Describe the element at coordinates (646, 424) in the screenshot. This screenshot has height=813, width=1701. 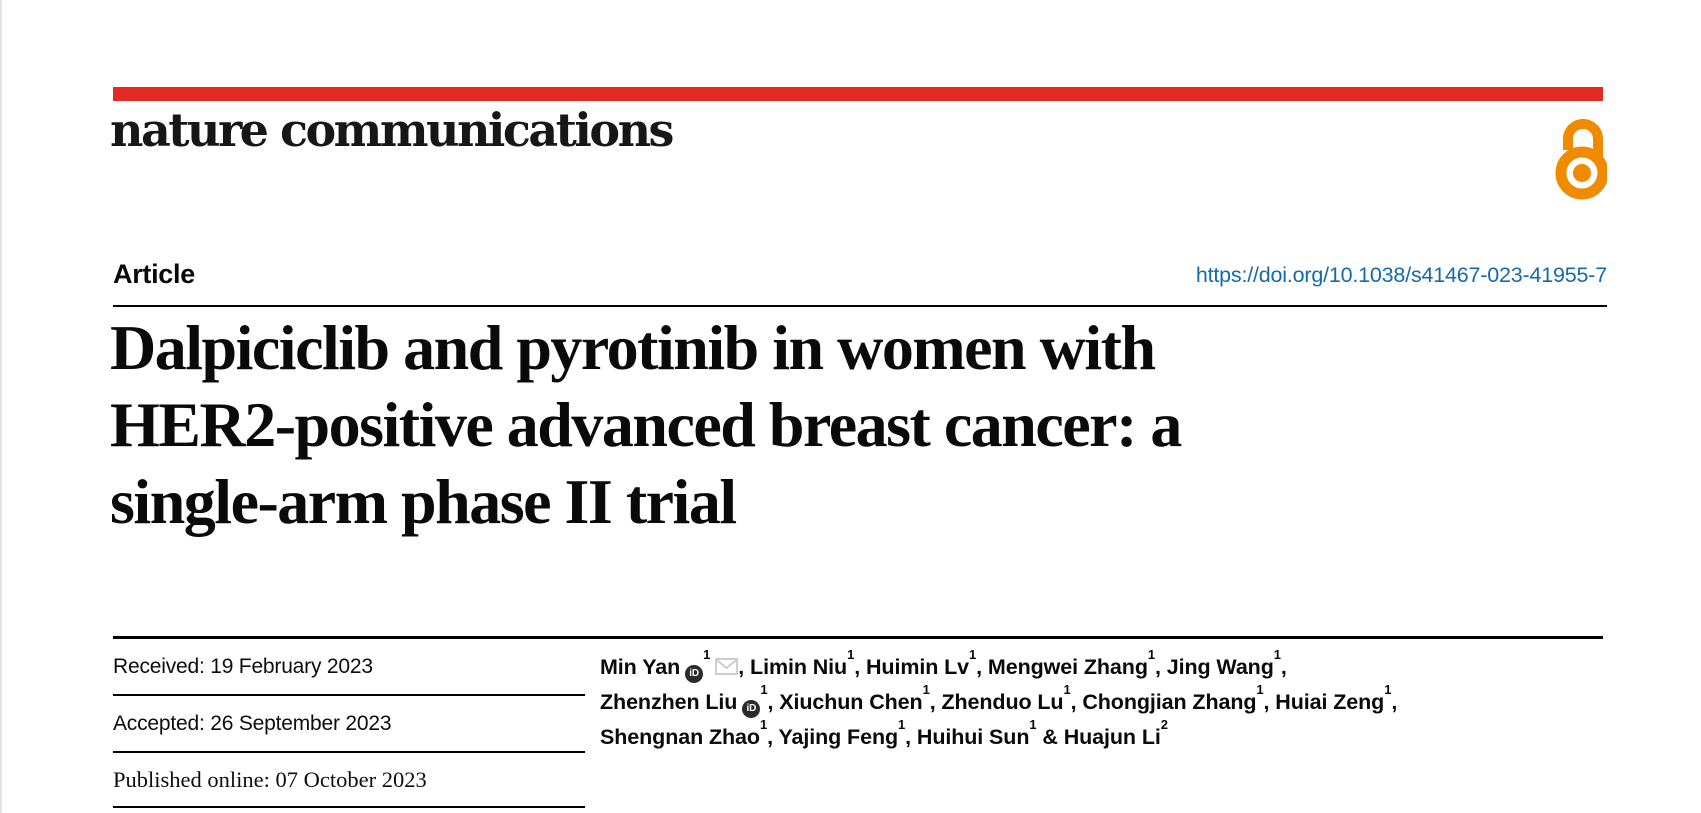
I see `paper-title-line-2: HER2-positive advanced breast cancer: a` at that location.